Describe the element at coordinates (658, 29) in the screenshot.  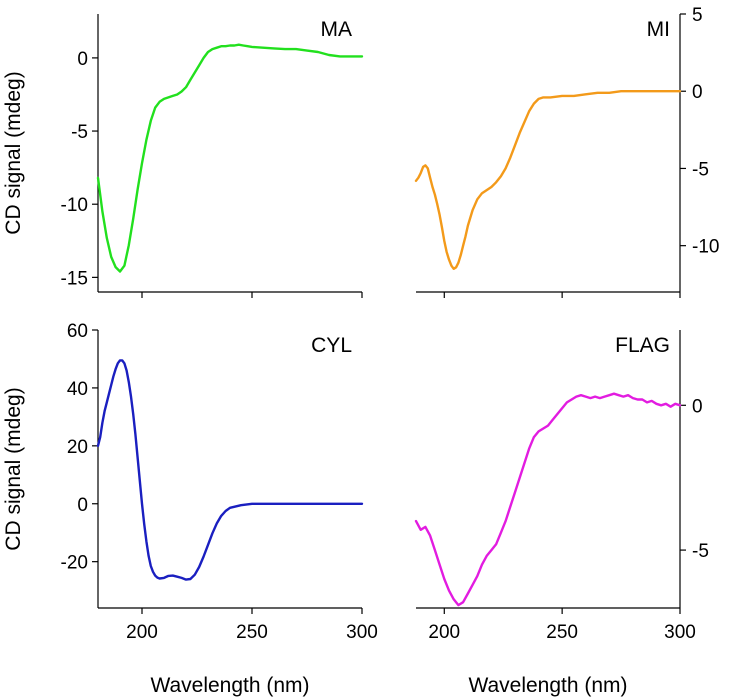
I see `panel-top-right-label: MI` at that location.